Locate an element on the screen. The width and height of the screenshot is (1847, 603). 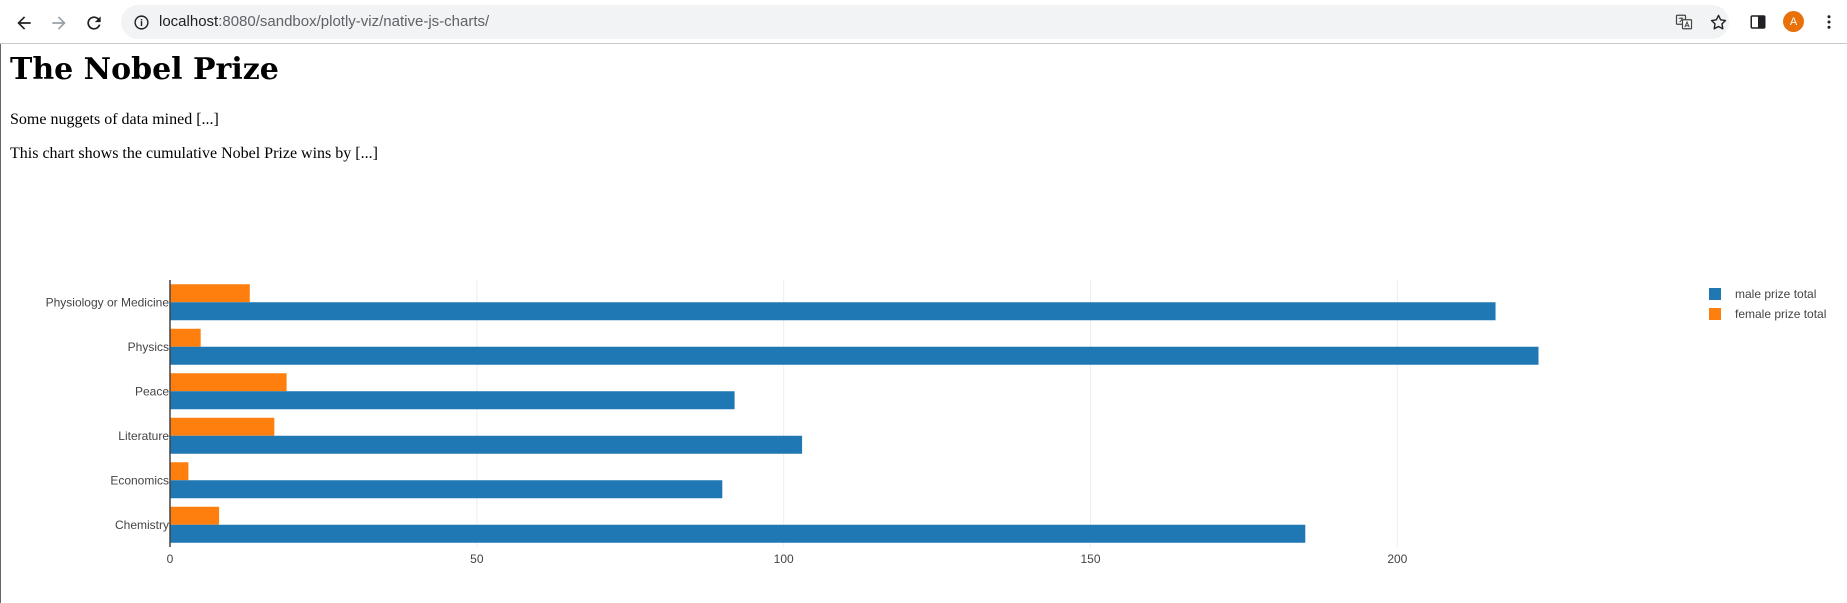
x-tick-label: 200 is located at coordinates (1397, 559).